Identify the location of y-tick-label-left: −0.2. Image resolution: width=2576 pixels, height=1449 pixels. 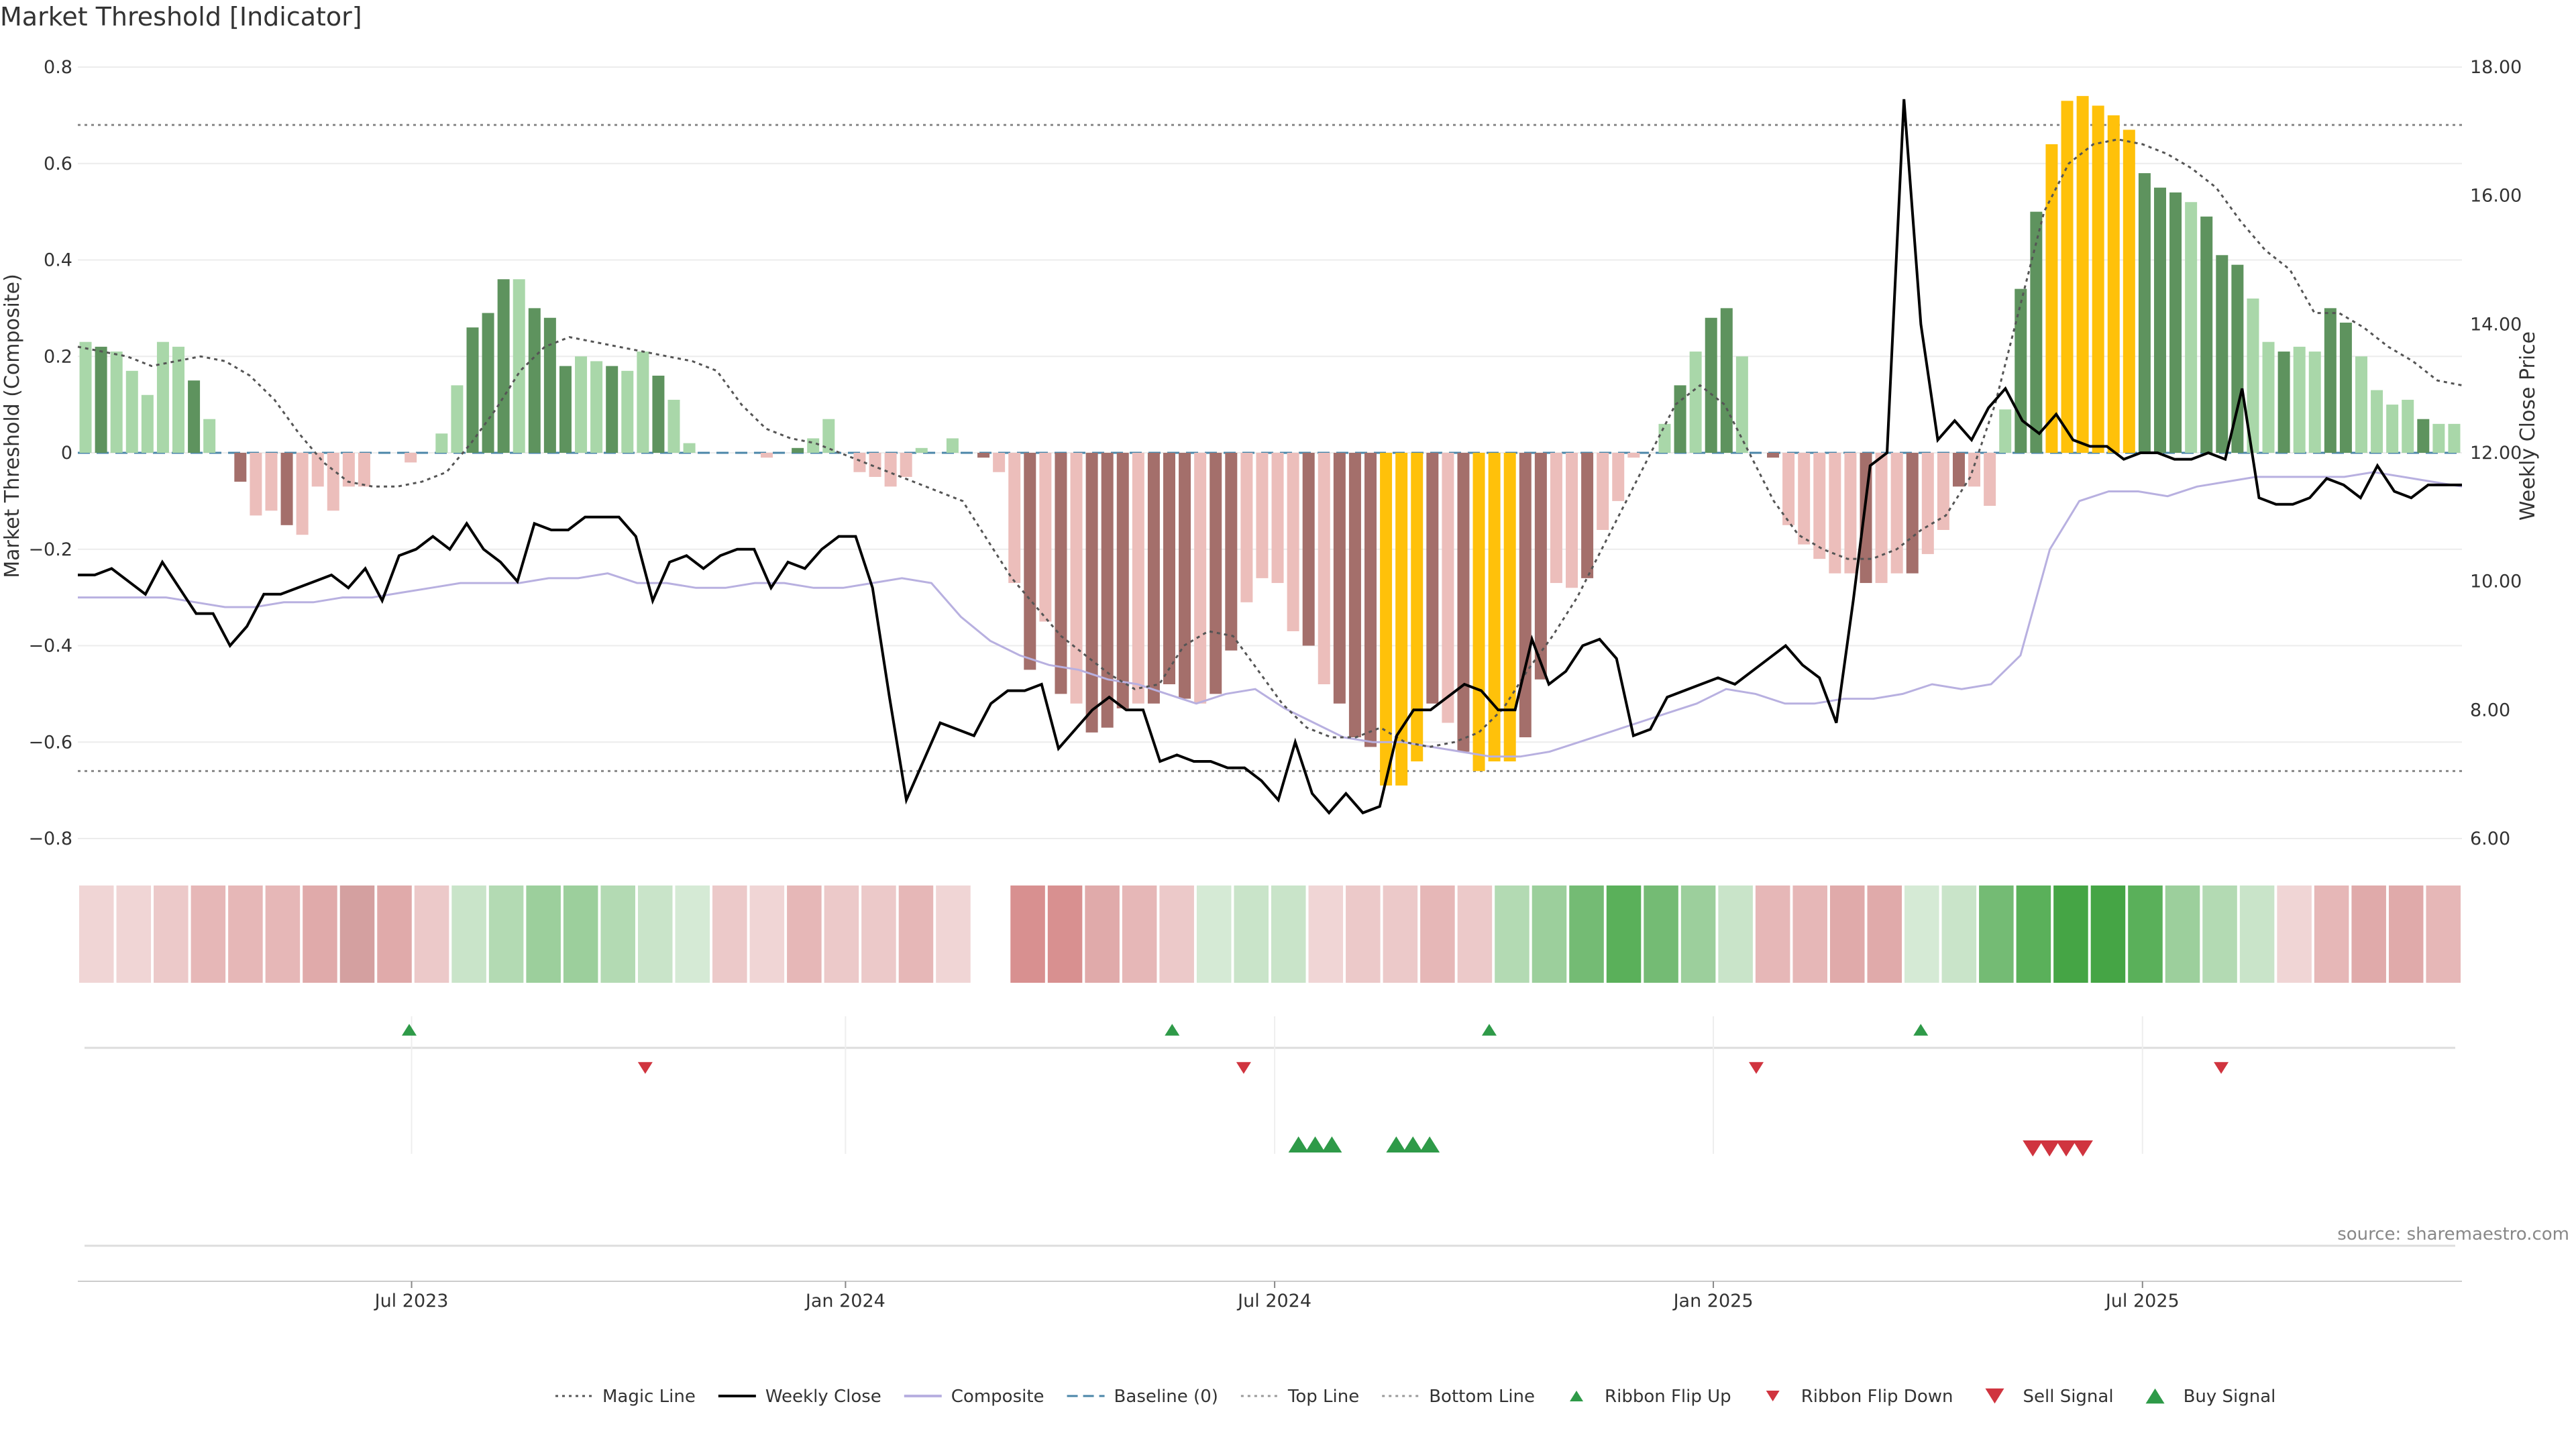
(50, 549).